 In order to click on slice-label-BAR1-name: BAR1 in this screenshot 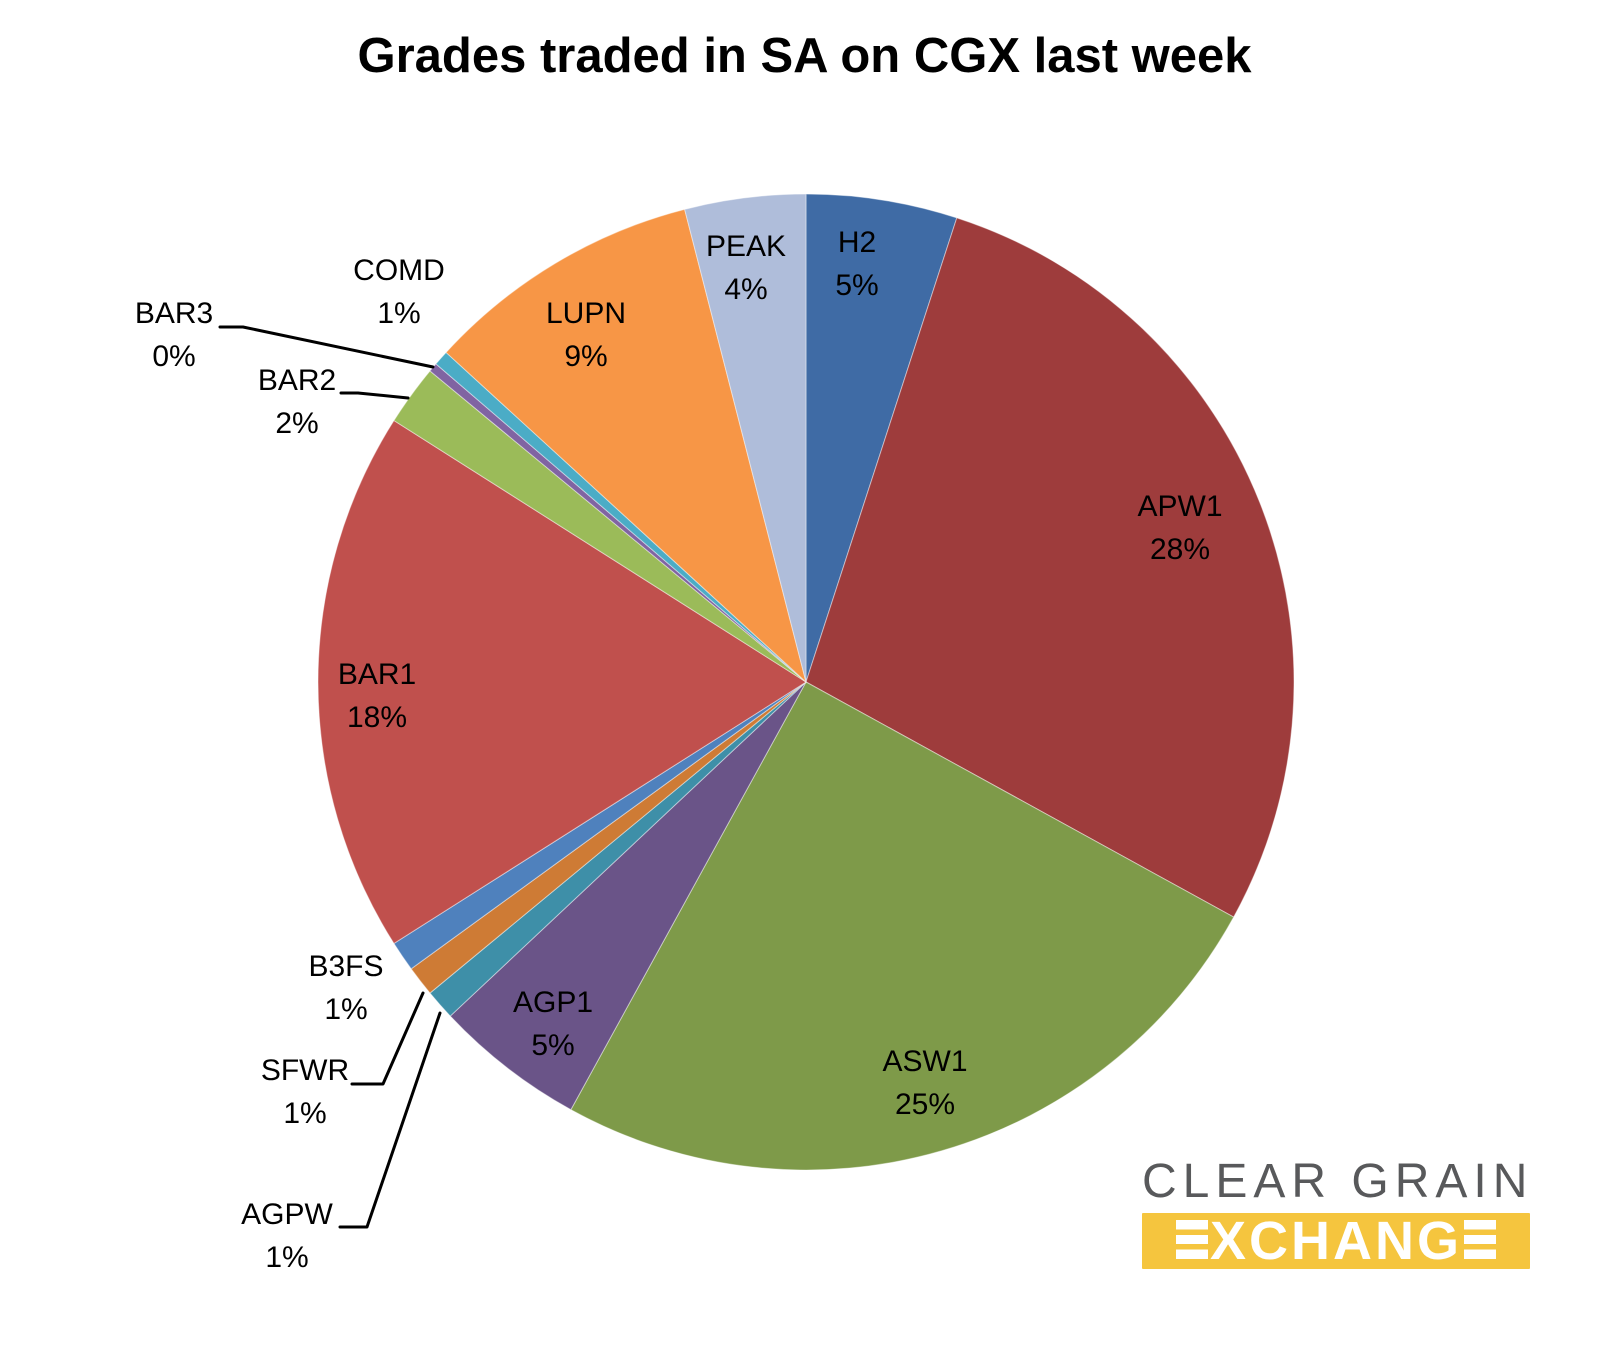, I will do `click(377, 674)`.